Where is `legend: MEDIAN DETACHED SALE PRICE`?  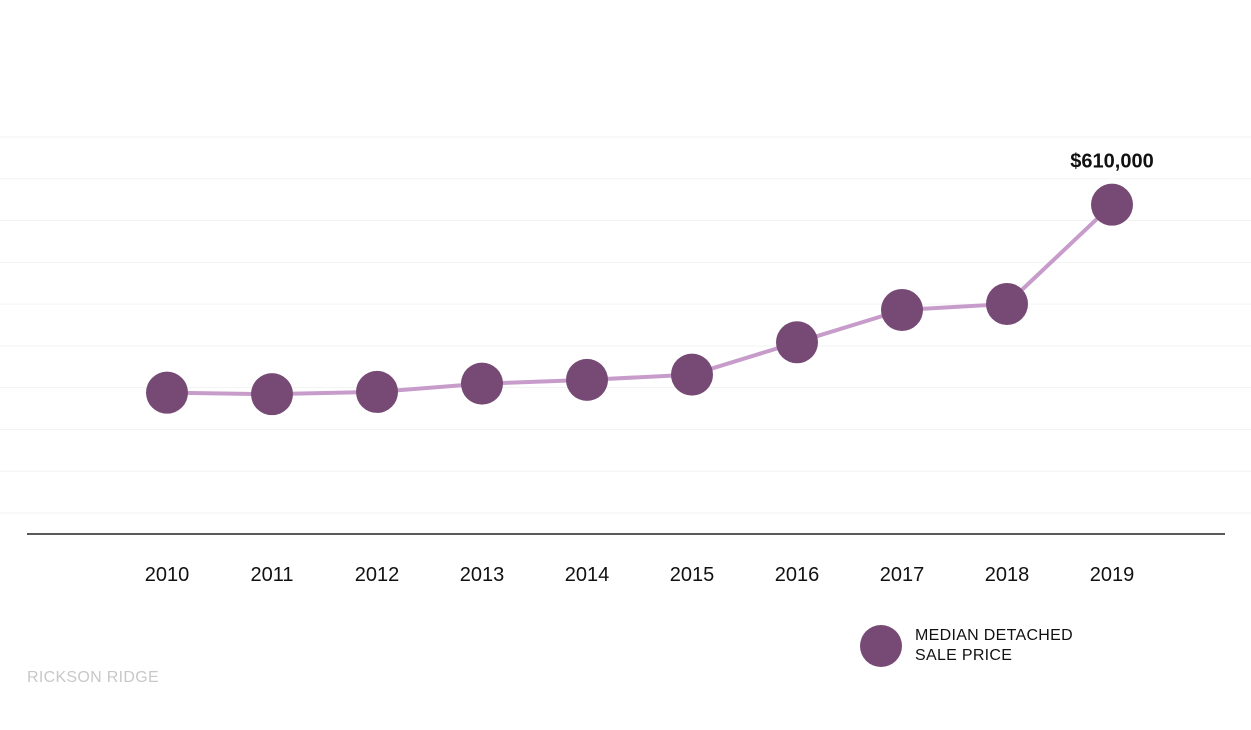
legend: MEDIAN DETACHED SALE PRICE is located at coordinates (977, 646).